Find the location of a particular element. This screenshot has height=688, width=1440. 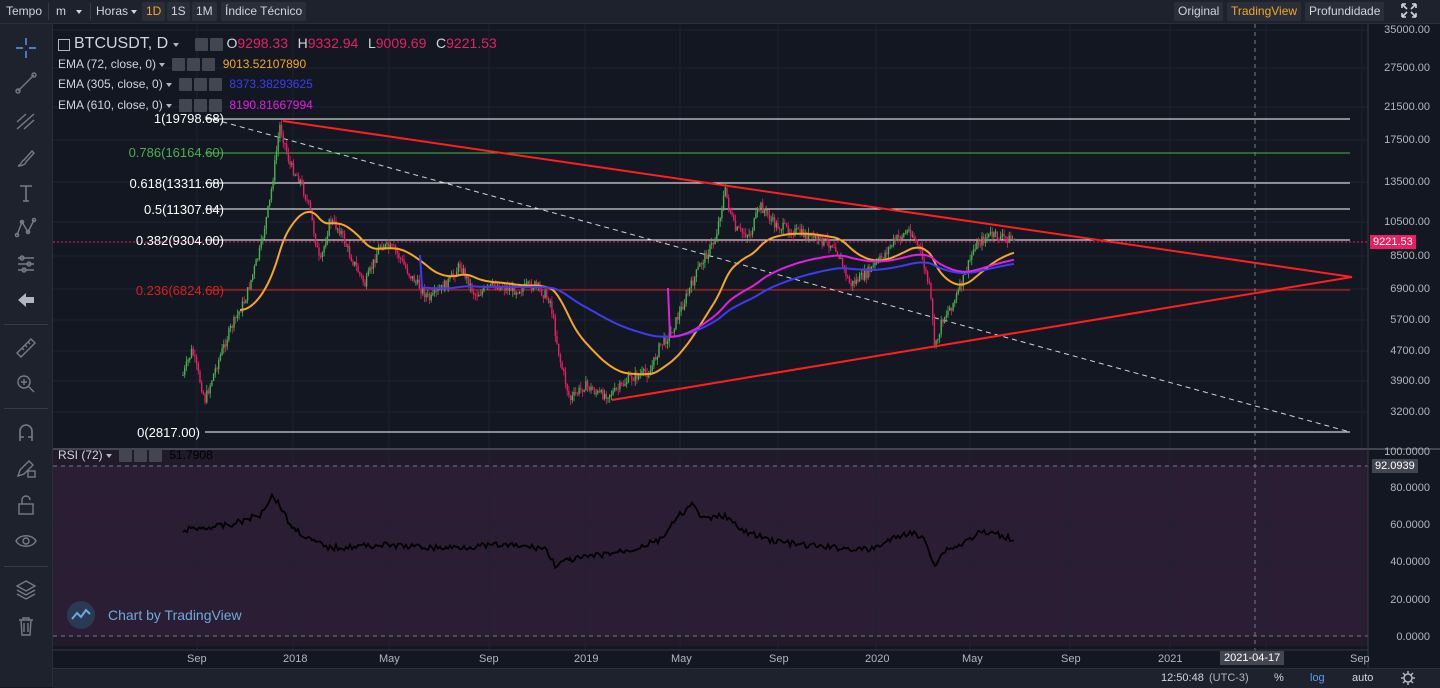

brush-tool is located at coordinates (26, 158).